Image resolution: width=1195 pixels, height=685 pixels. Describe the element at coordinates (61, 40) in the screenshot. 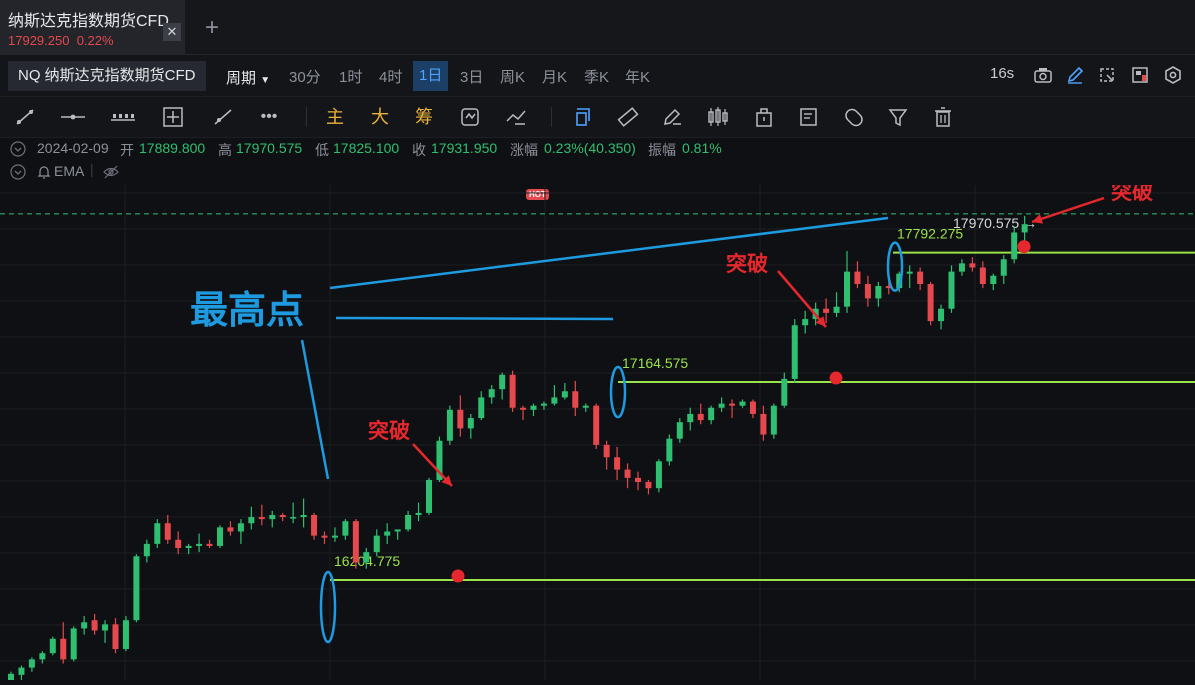

I see `tab-price-line: 17929.250 0.22%` at that location.